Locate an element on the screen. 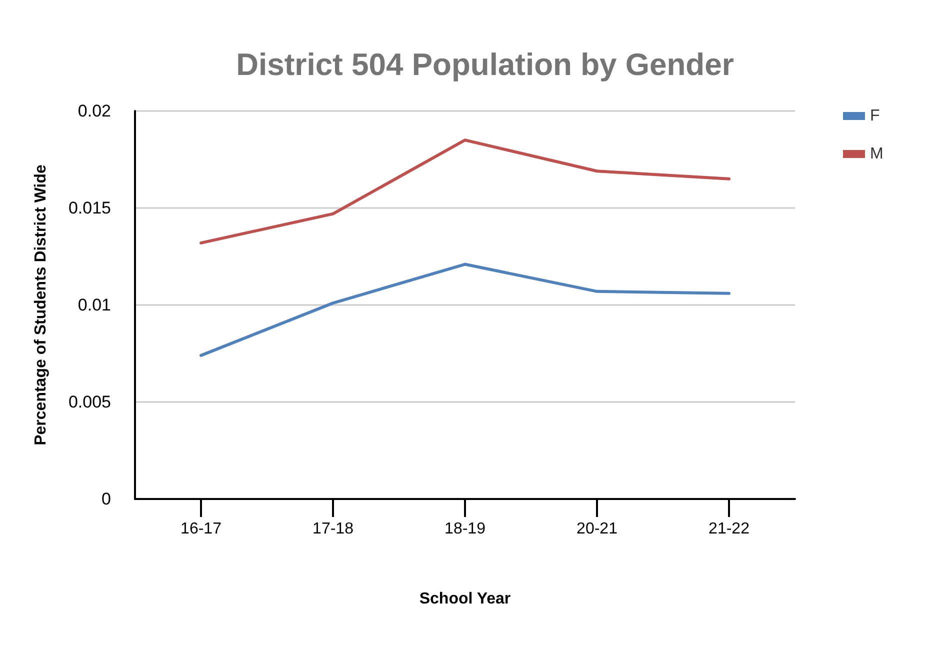 The height and width of the screenshot is (660, 928). x-tick-label: 21-22 is located at coordinates (729, 529).